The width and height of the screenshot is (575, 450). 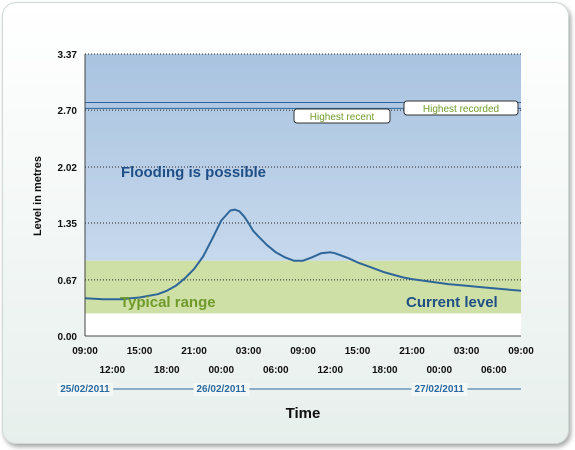 I want to click on y-tick-label: 1.35, so click(x=68, y=224).